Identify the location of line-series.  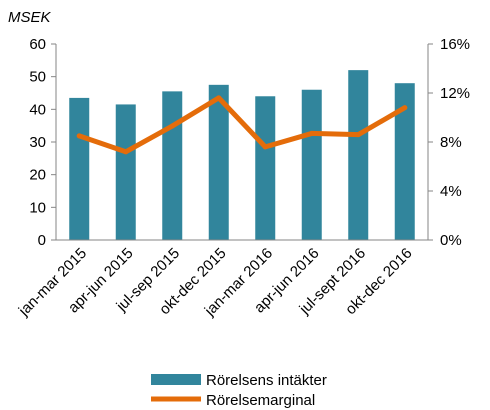
(242, 125).